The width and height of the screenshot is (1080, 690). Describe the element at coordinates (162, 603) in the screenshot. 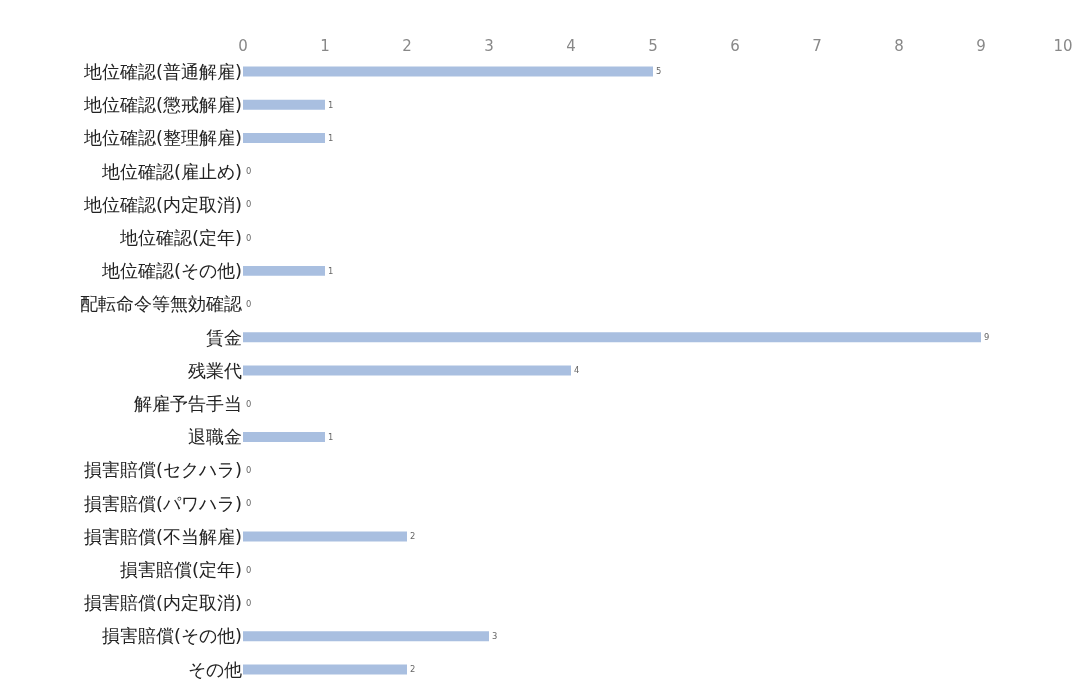

I see `y-tick-label: 損害賠償(内定取消)` at that location.